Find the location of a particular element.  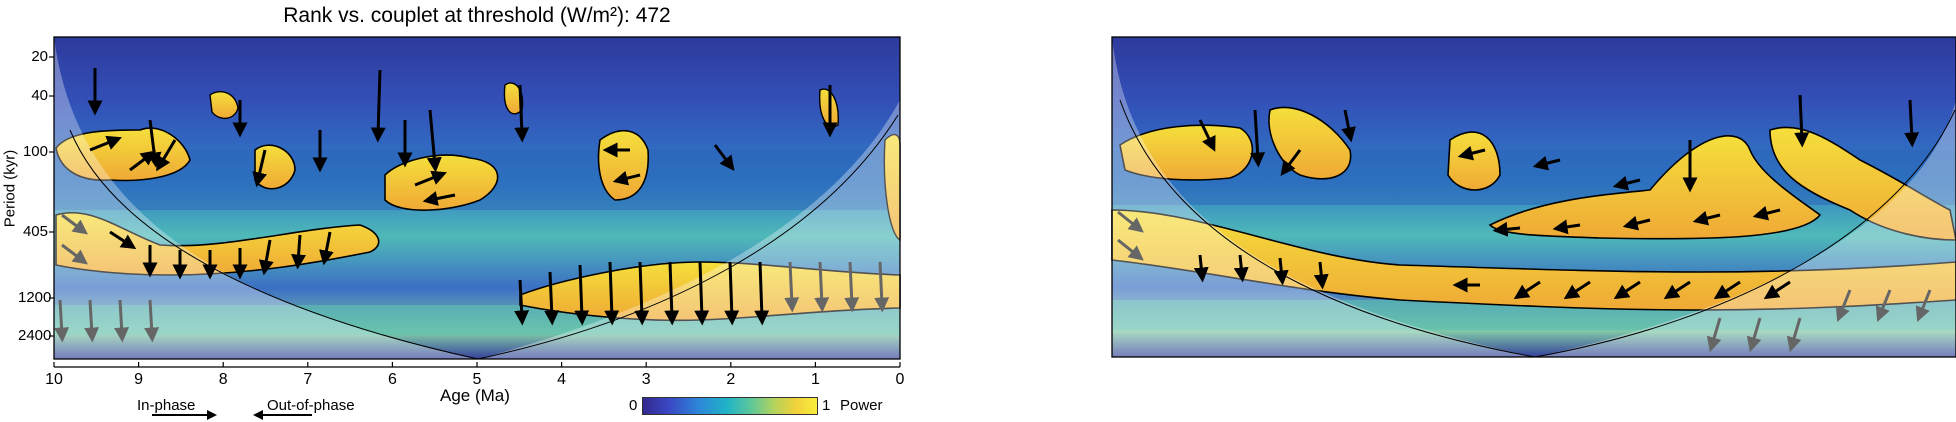

x-tick-10: 10 is located at coordinates (54, 379).